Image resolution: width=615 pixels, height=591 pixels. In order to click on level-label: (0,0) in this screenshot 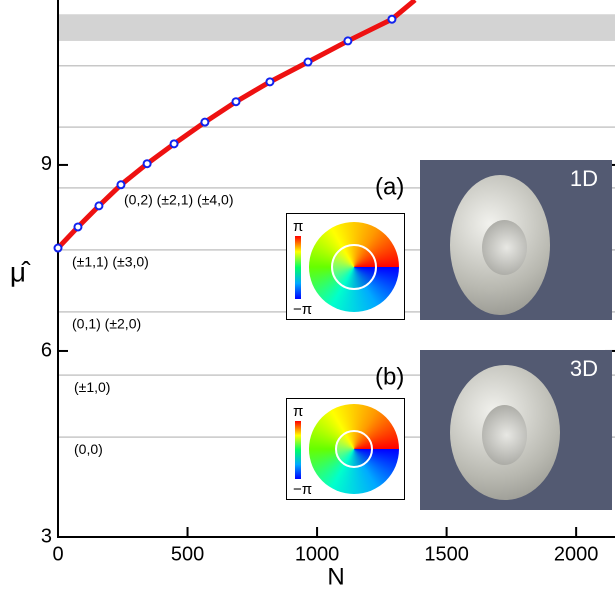, I will do `click(88, 449)`.